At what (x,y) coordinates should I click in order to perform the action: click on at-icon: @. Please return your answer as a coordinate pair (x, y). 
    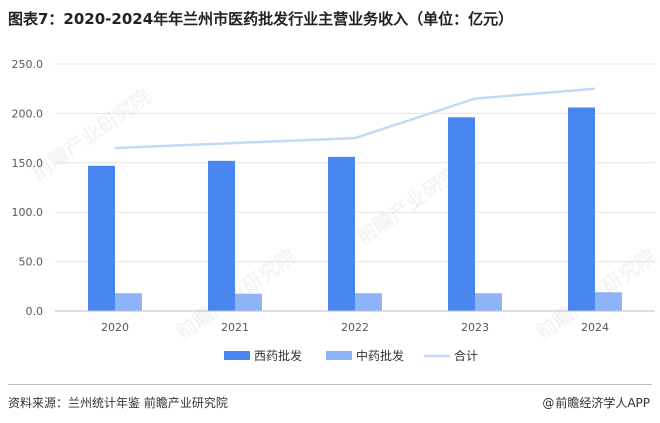
    Looking at the image, I should click on (548, 403).